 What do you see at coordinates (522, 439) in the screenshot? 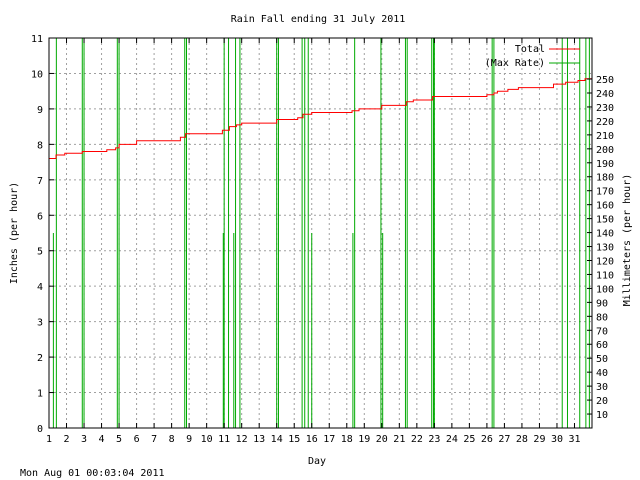
I see `x-tick-label: 28` at bounding box center [522, 439].